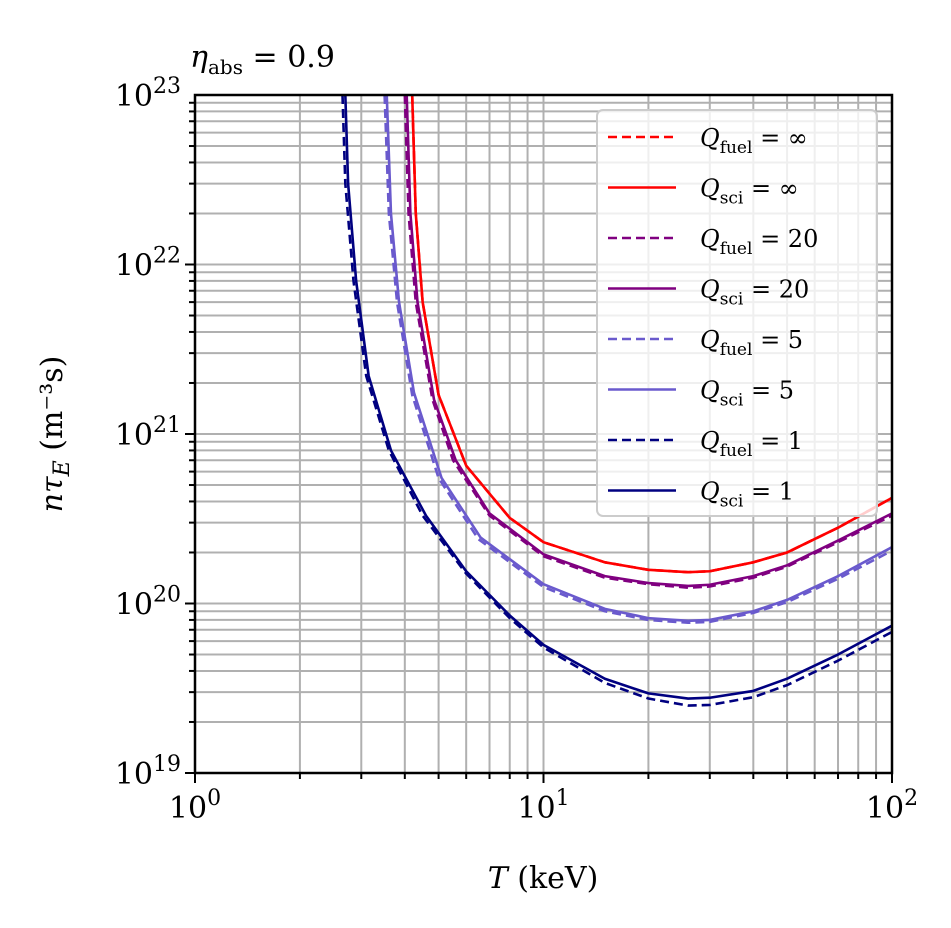  What do you see at coordinates (148, 772) in the screenshot?
I see `y-tick-label: 1019` at bounding box center [148, 772].